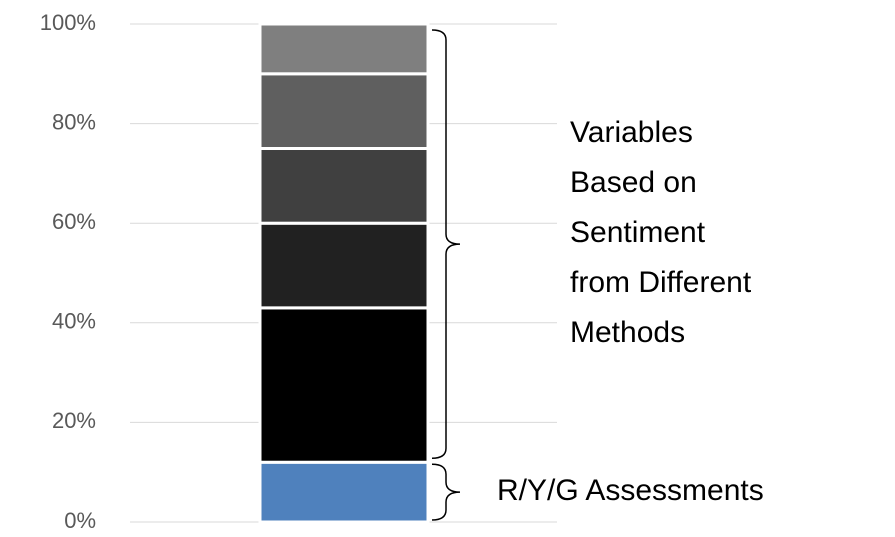  Describe the element at coordinates (74, 420) in the screenshot. I see `y-tick-label: 20%` at that location.